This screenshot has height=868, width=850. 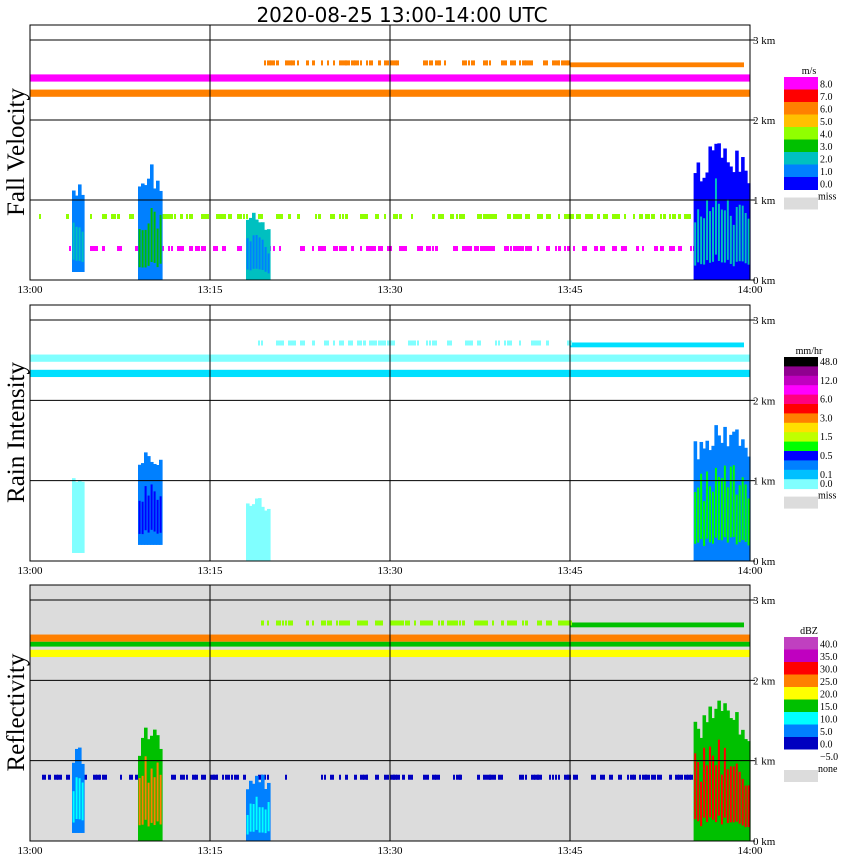 What do you see at coordinates (801, 776) in the screenshot?
I see `legend-missing-swatch` at bounding box center [801, 776].